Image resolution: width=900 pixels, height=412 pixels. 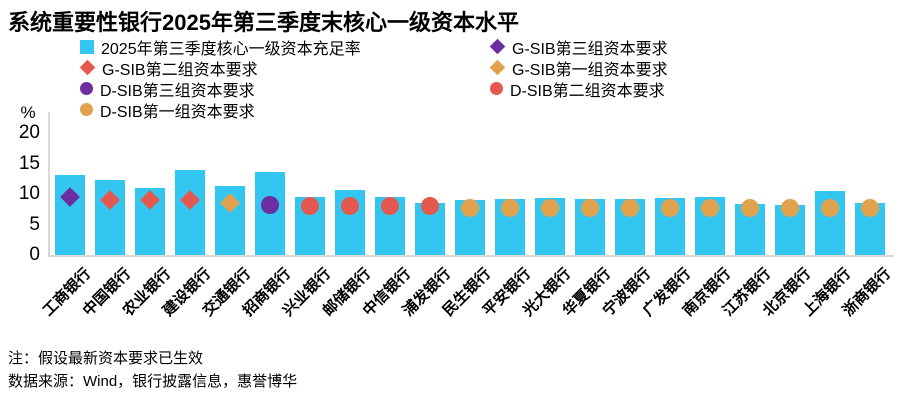 I want to click on legend-item: 2025年第三季度核心一级资本充足率, so click(x=220, y=47).